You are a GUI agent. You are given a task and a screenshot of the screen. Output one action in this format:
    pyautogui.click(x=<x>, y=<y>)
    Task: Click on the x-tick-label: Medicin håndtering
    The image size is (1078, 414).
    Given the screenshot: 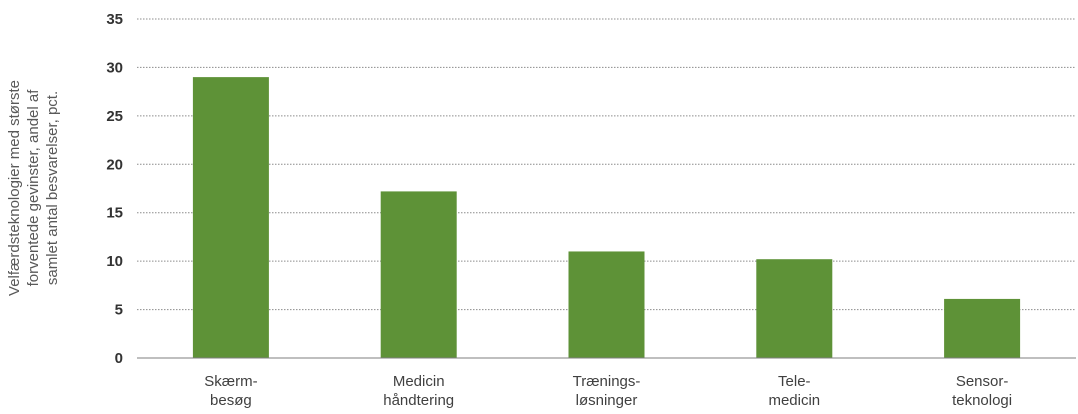 What is the action you would take?
    pyautogui.click(x=418, y=391)
    